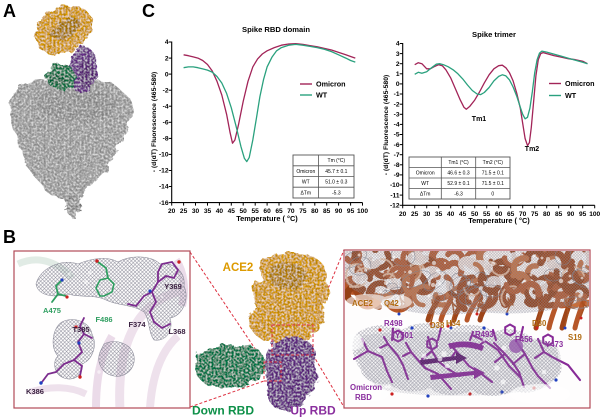 This screenshot has width=600, height=419. Describe the element at coordinates (336, 183) in the screenshot. I see `svg-text: 51.0 ± 0.3` at that location.